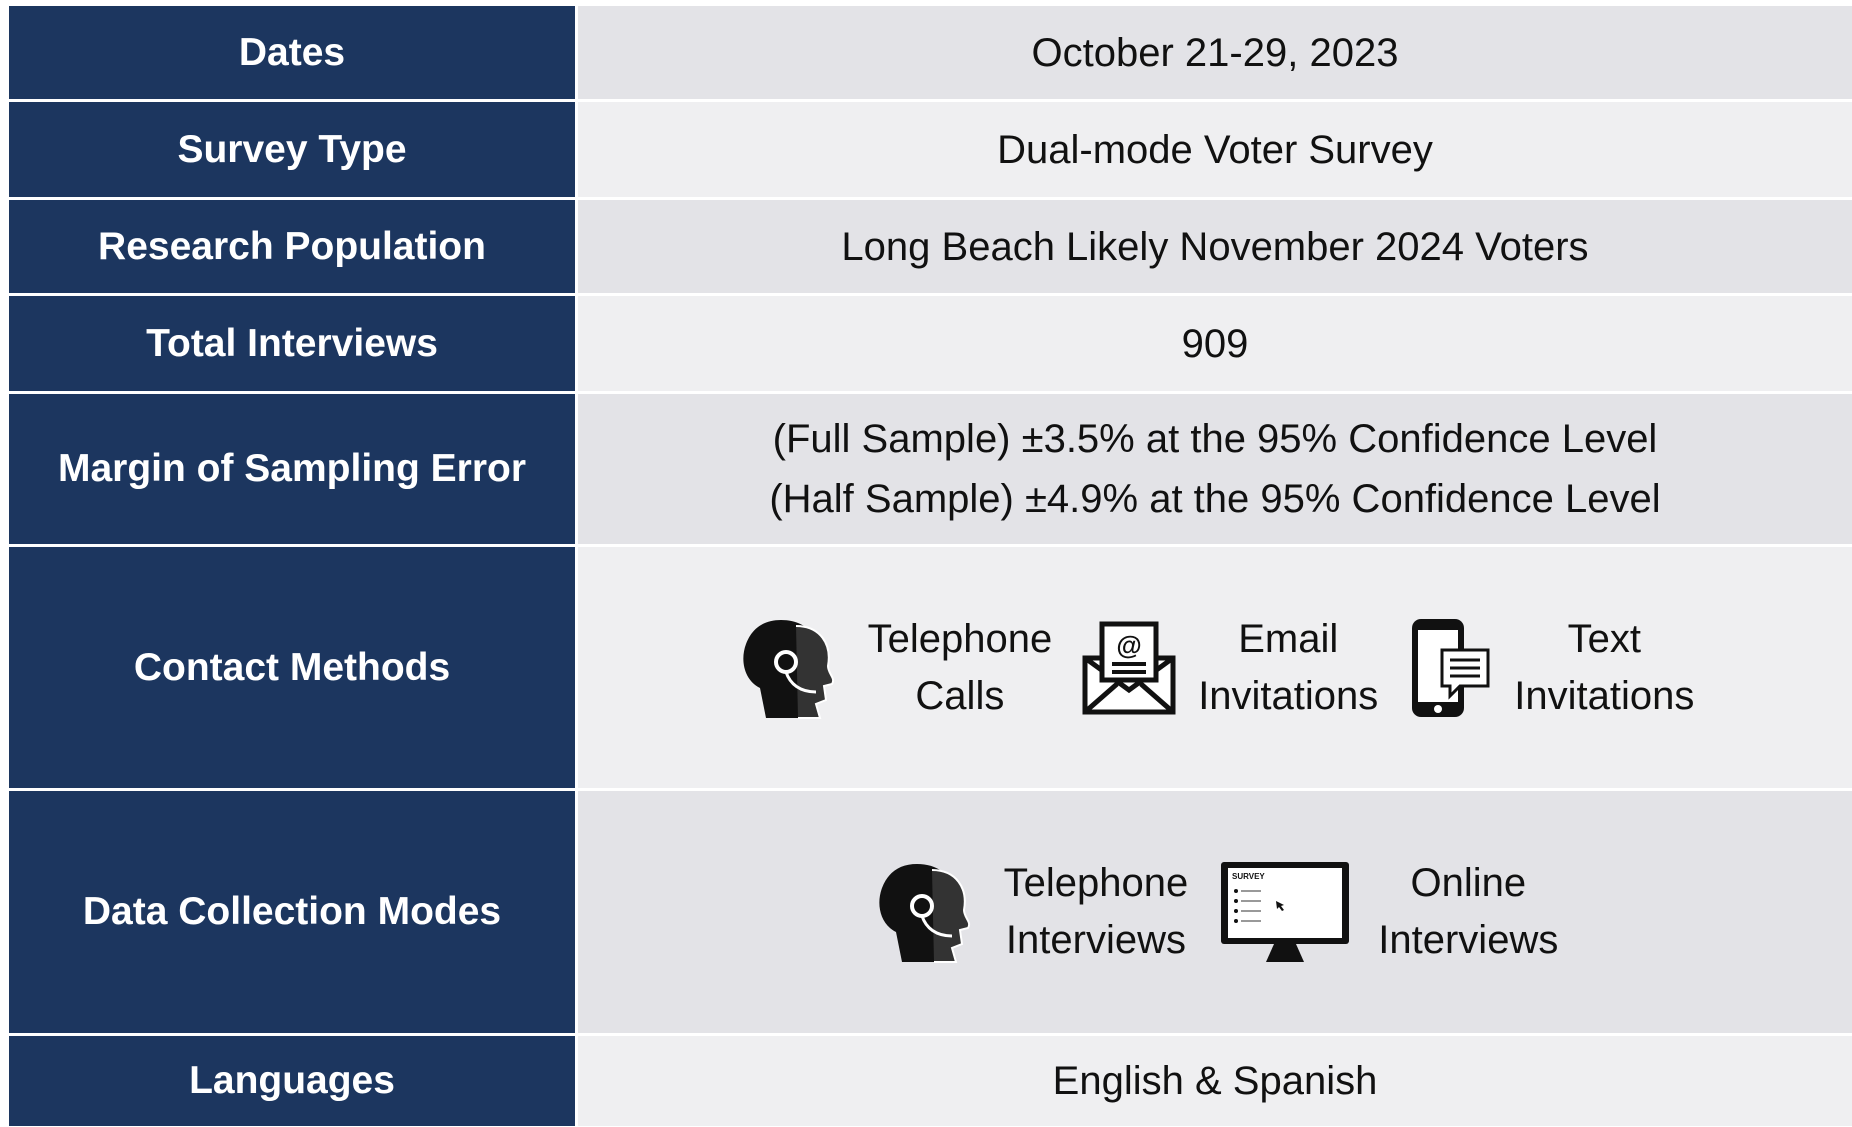 The height and width of the screenshot is (1127, 1852). What do you see at coordinates (1129, 667) in the screenshot?
I see `email-icon: @` at bounding box center [1129, 667].